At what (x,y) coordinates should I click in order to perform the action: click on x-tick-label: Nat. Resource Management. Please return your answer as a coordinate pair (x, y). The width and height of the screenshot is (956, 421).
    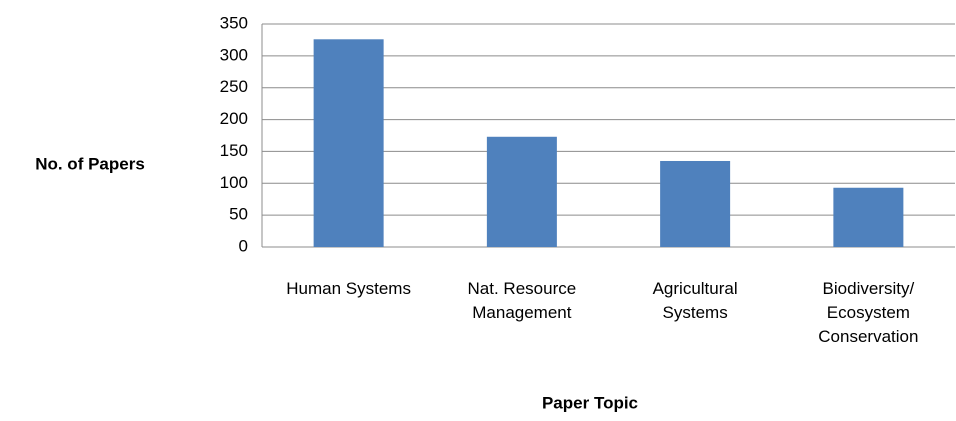
    Looking at the image, I should click on (522, 300).